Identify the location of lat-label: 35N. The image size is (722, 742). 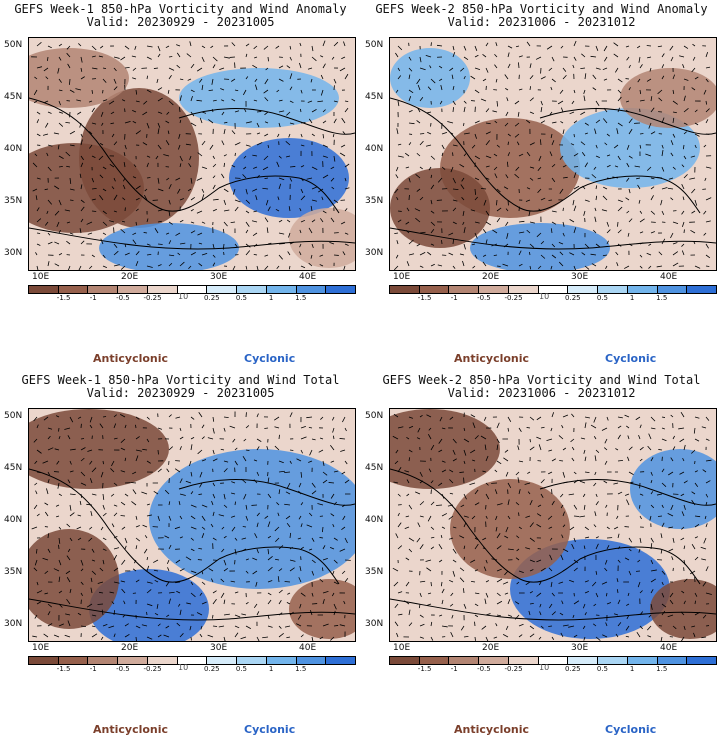
(13, 201).